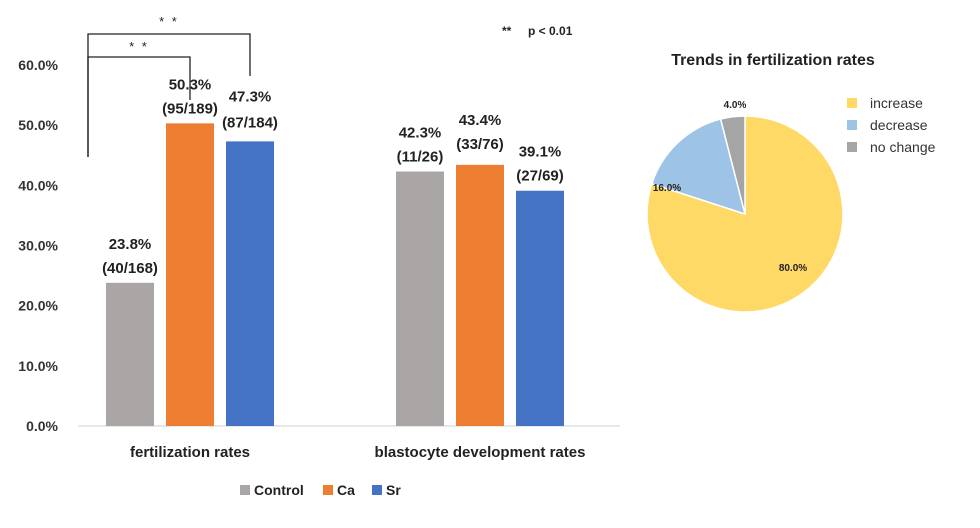  Describe the element at coordinates (190, 452) in the screenshot. I see `x-category-label: fertilization rates` at that location.